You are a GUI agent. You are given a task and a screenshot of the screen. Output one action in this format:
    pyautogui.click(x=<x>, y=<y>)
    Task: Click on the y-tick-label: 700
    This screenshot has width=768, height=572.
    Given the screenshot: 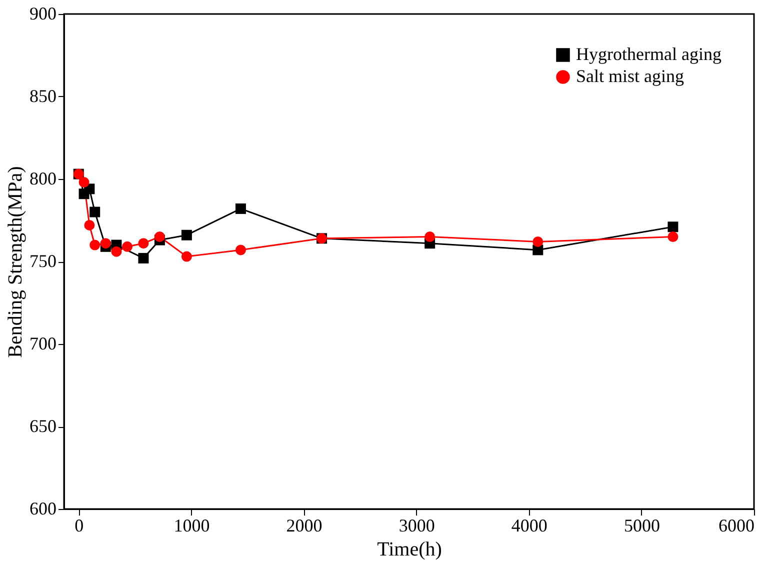 What is the action you would take?
    pyautogui.click(x=43, y=344)
    